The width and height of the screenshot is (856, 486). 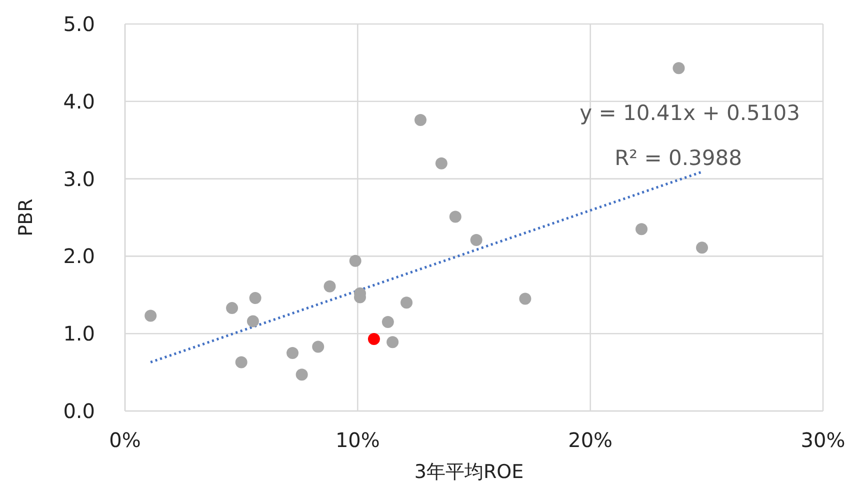 What do you see at coordinates (79, 411) in the screenshot?
I see `y-tick-label: 0.0` at bounding box center [79, 411].